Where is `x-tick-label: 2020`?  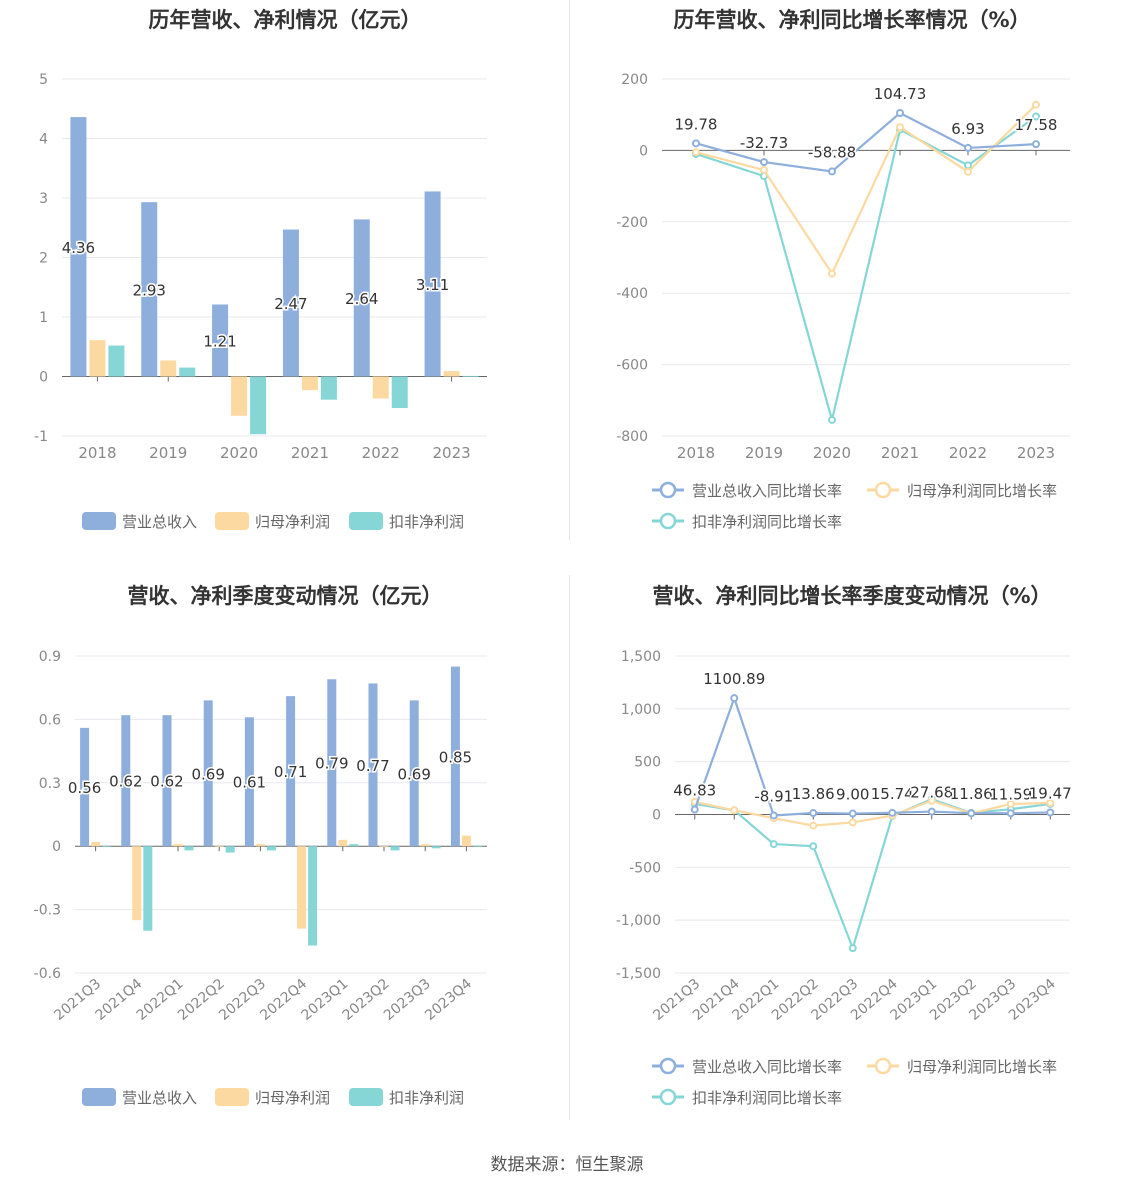 x-tick-label: 2020 is located at coordinates (239, 453).